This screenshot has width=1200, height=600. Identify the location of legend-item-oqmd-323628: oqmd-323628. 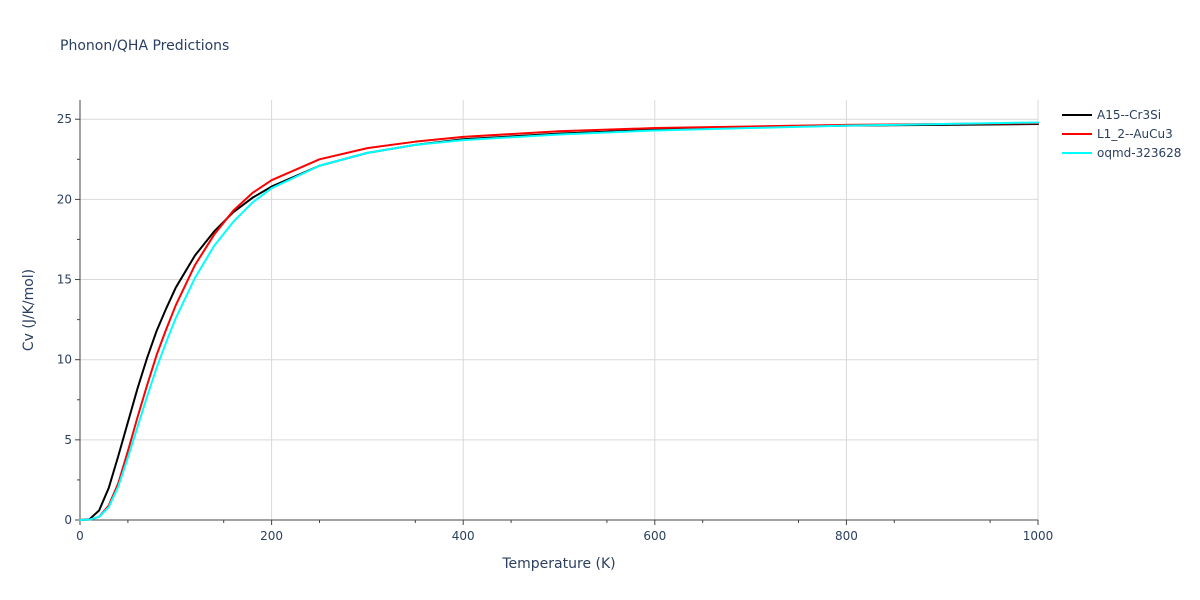
(1121, 153).